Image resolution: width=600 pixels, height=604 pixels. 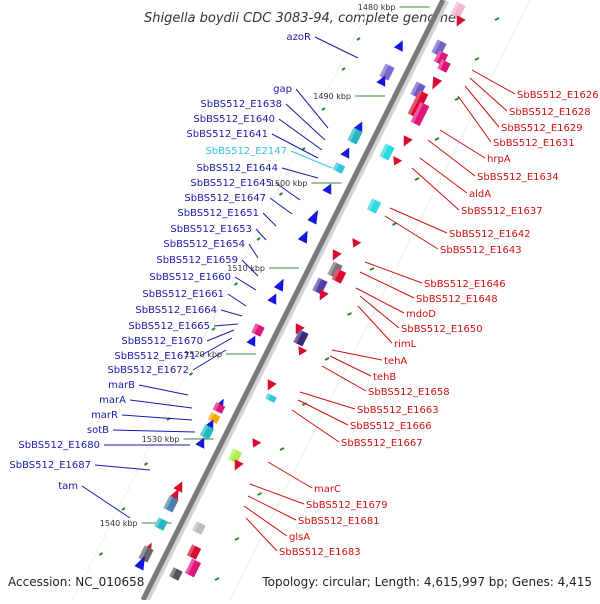 What do you see at coordinates (176, 310) in the screenshot?
I see `left-gene-label: SbBS512_E1664` at bounding box center [176, 310].